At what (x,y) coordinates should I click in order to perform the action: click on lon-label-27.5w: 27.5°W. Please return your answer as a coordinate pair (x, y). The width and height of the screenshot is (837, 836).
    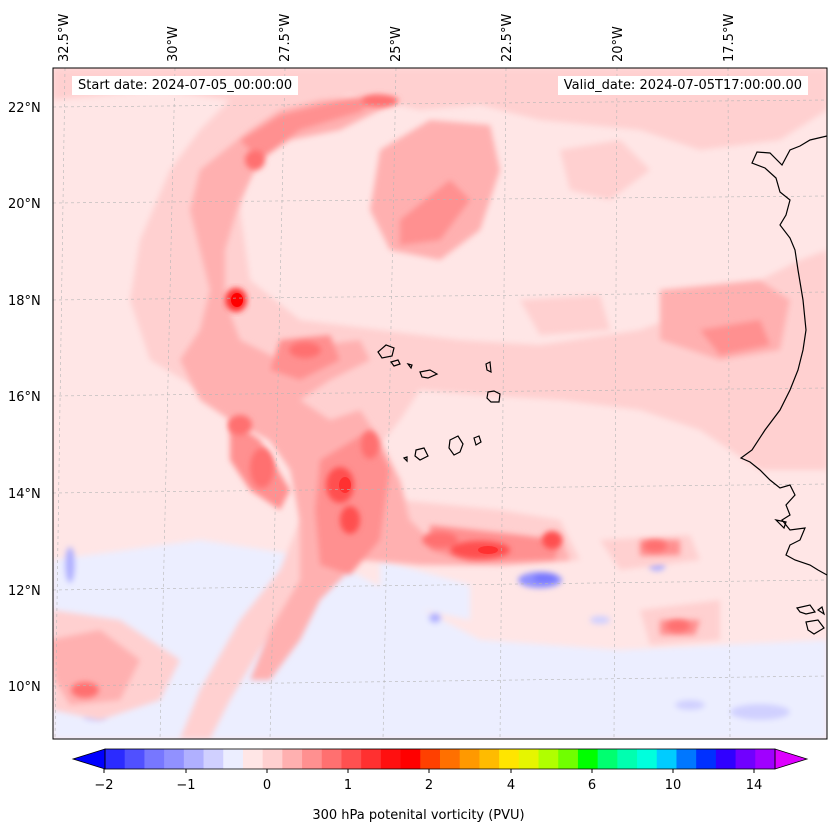
    Looking at the image, I should click on (285, 38).